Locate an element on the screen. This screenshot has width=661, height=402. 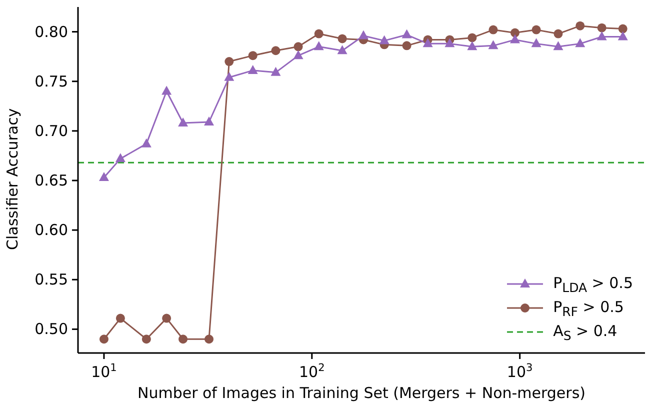
y-tick-label: 0.70 is located at coordinates (51, 131).